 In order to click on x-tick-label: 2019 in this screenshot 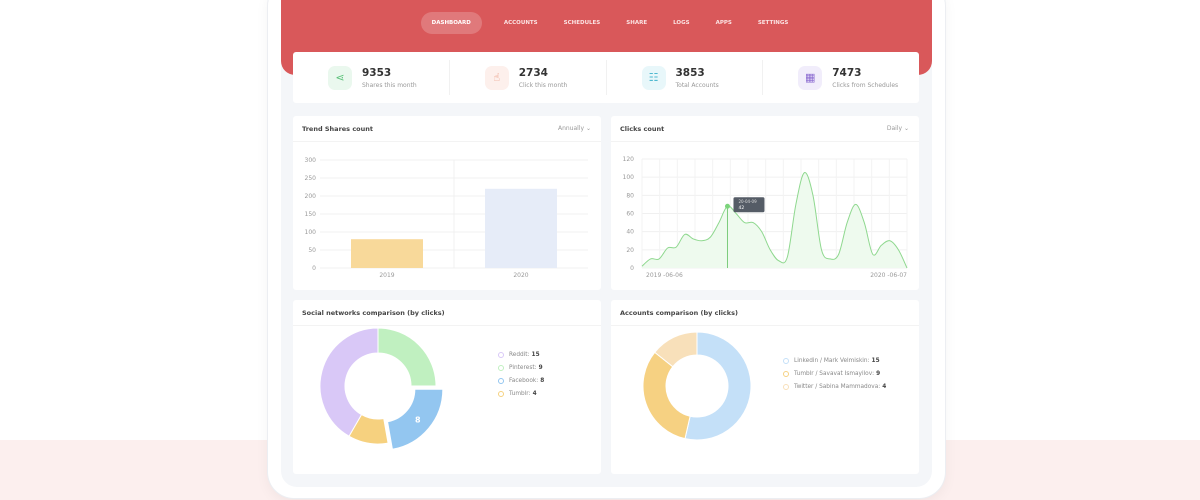, I will do `click(386, 275)`.